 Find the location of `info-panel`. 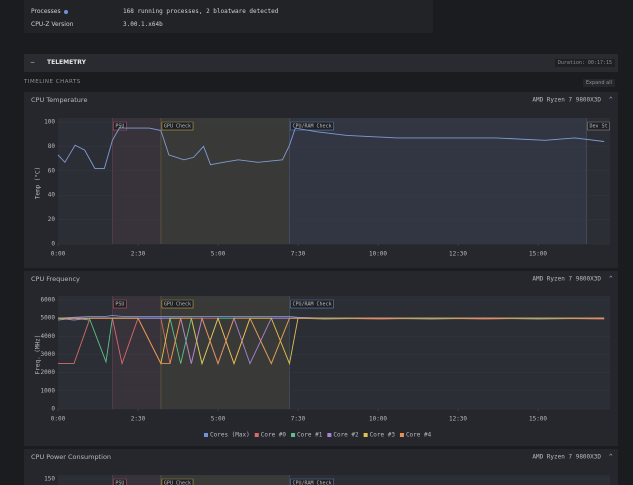

info-panel is located at coordinates (228, 16).